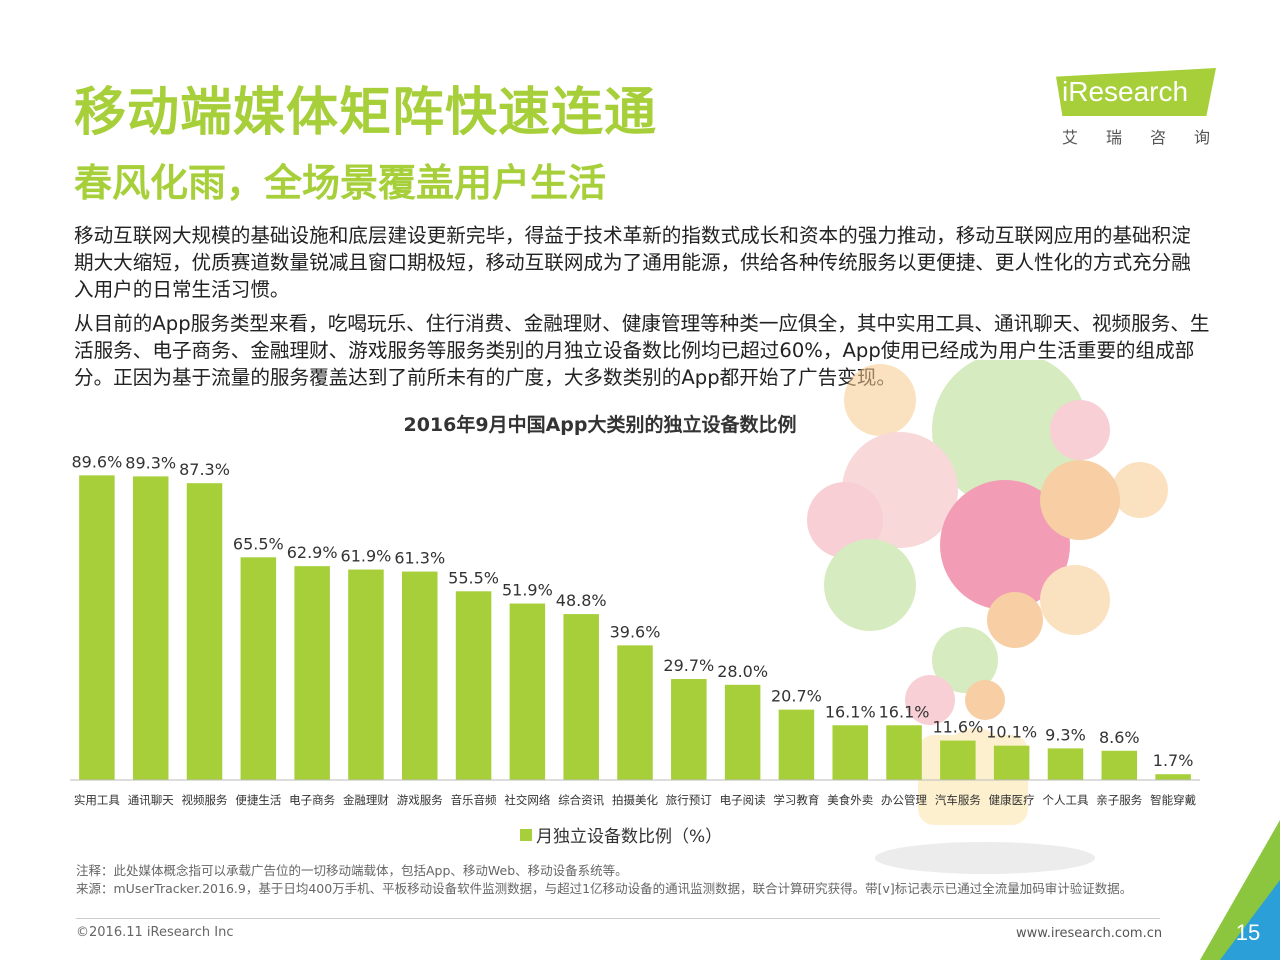 This screenshot has width=1280, height=960. I want to click on data-label: 89.6%, so click(96, 461).